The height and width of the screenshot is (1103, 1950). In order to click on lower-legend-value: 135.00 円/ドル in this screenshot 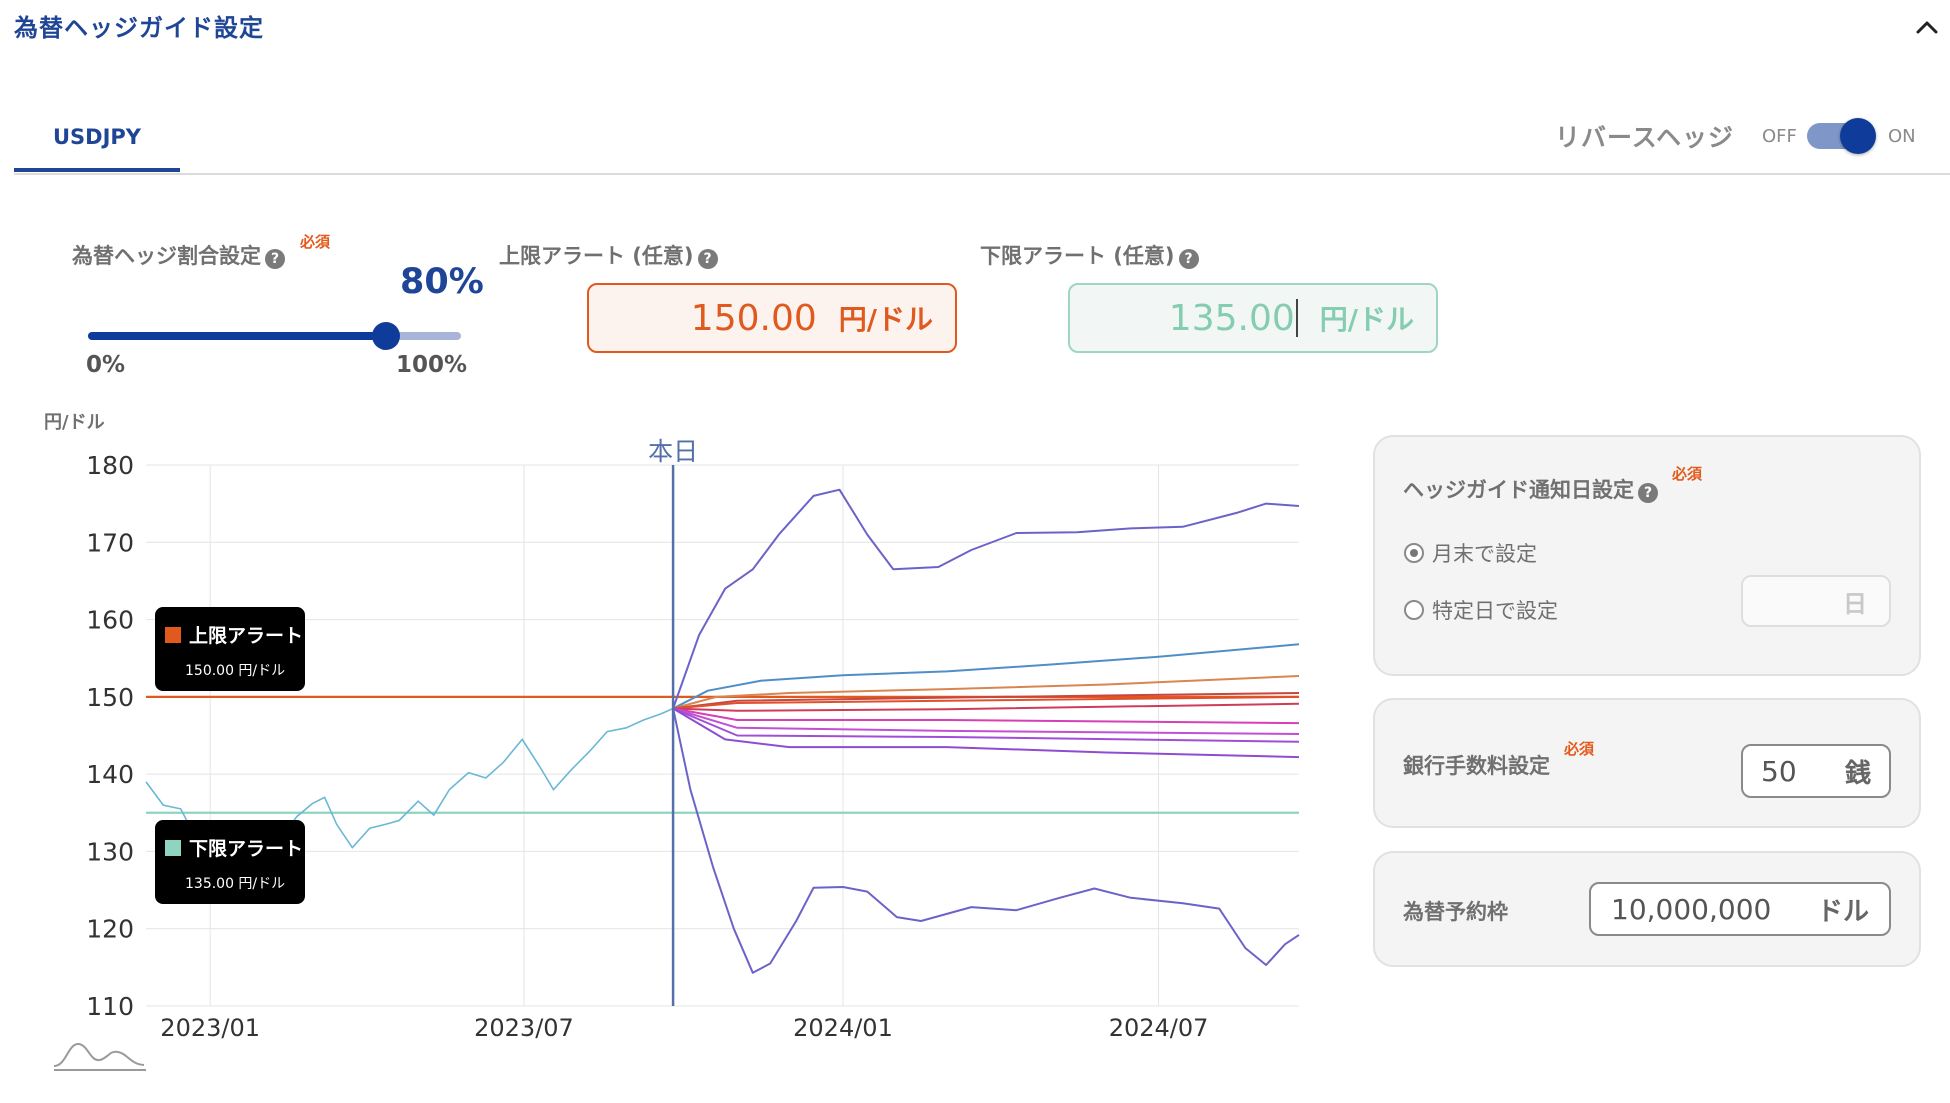, I will do `click(235, 884)`.